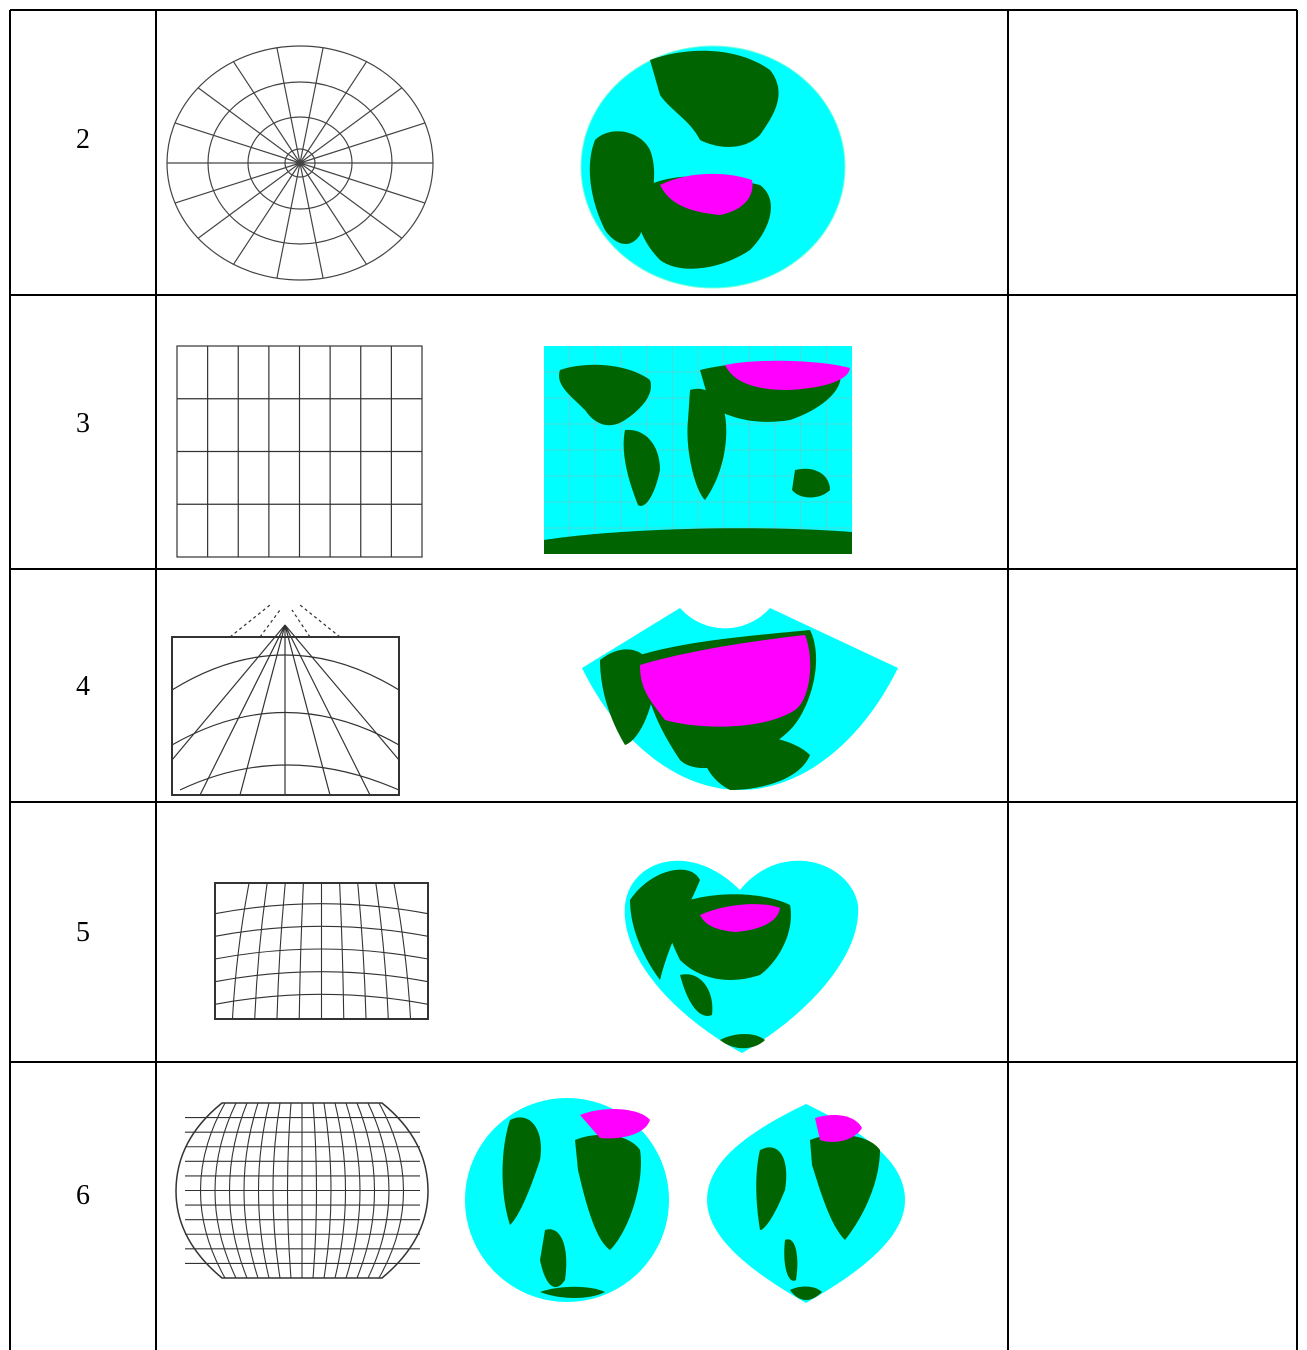 The image size is (1307, 1350). What do you see at coordinates (83, 932) in the screenshot?
I see `row-label-5: 5` at bounding box center [83, 932].